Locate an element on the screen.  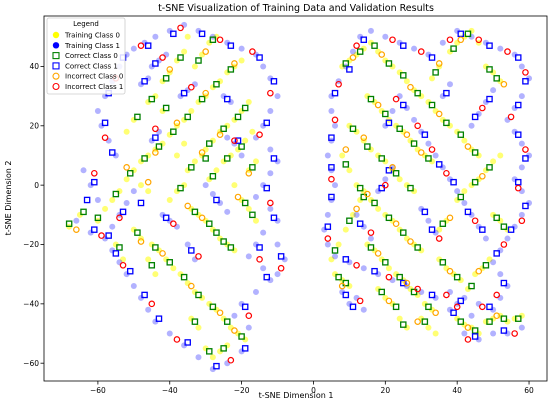
y-tick-label: 40 is located at coordinates (34, 66).